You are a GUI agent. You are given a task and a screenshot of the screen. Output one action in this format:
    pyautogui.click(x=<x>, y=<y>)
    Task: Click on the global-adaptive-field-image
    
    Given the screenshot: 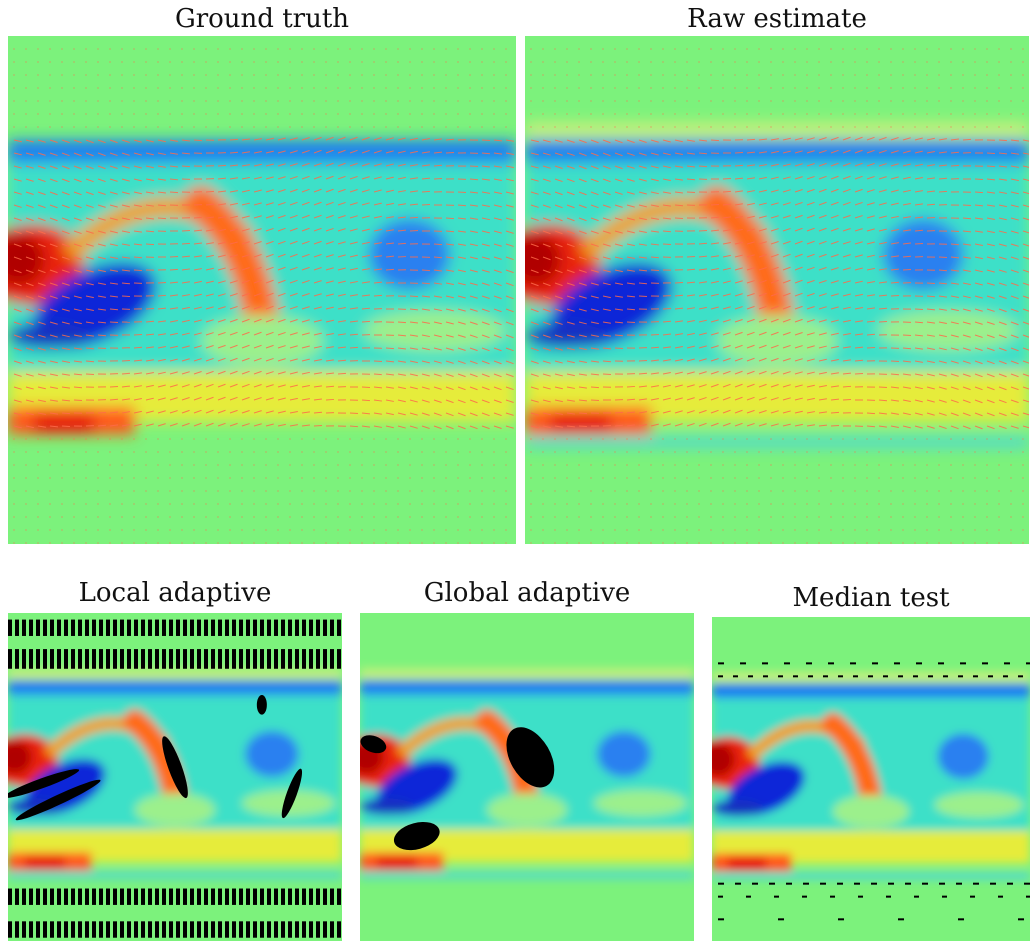 What is the action you would take?
    pyautogui.click(x=527, y=777)
    